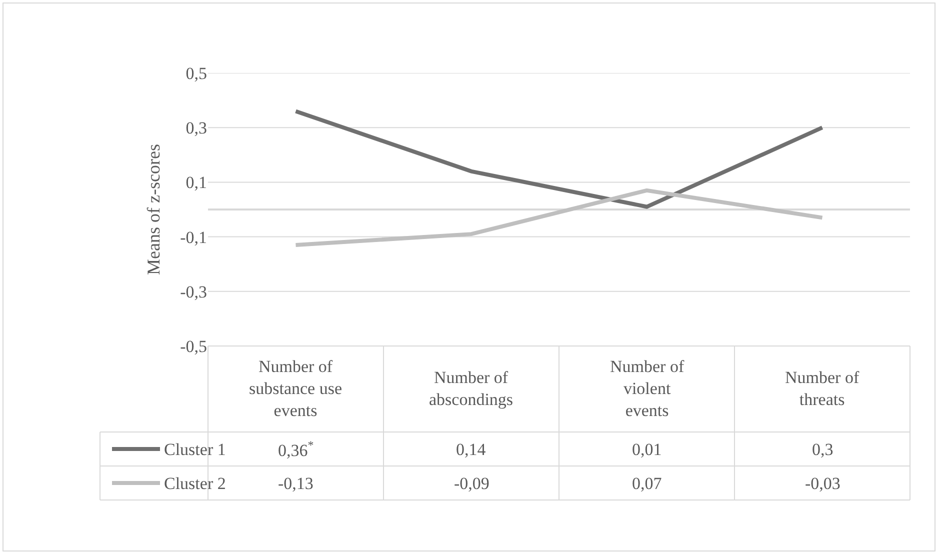 This screenshot has width=938, height=554. Describe the element at coordinates (193, 237) in the screenshot. I see `y-tick-label: -0,1` at that location.